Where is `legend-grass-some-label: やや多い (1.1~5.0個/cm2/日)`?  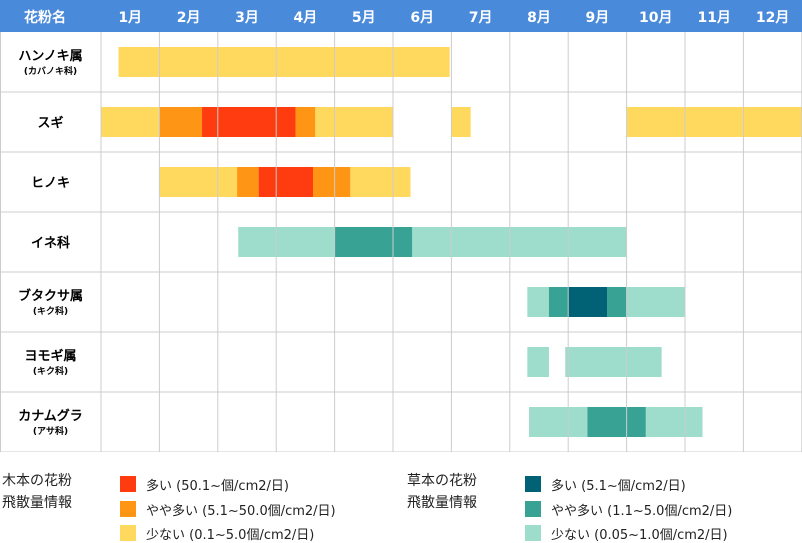
legend-grass-some-label: やや多い (1.1~5.0個/cm2/日) is located at coordinates (642, 511).